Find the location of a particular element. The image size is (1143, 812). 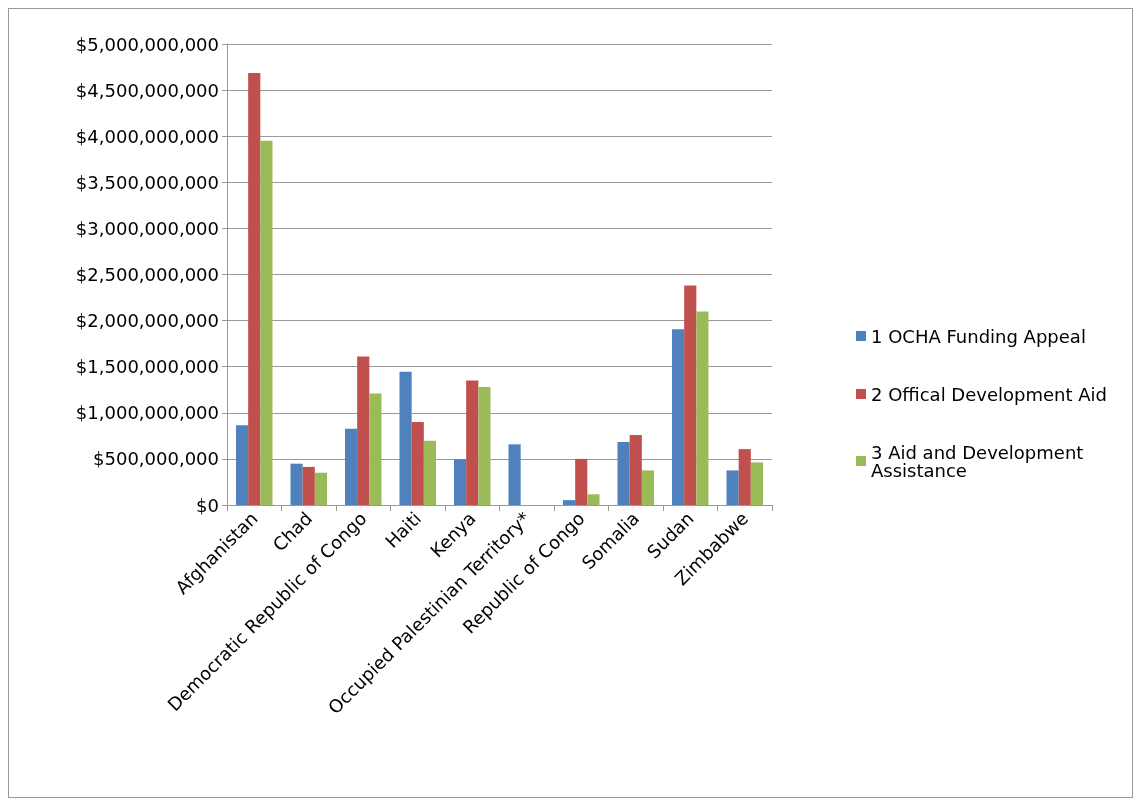

y-tick-label: $4,000,000,000 is located at coordinates (147, 136).